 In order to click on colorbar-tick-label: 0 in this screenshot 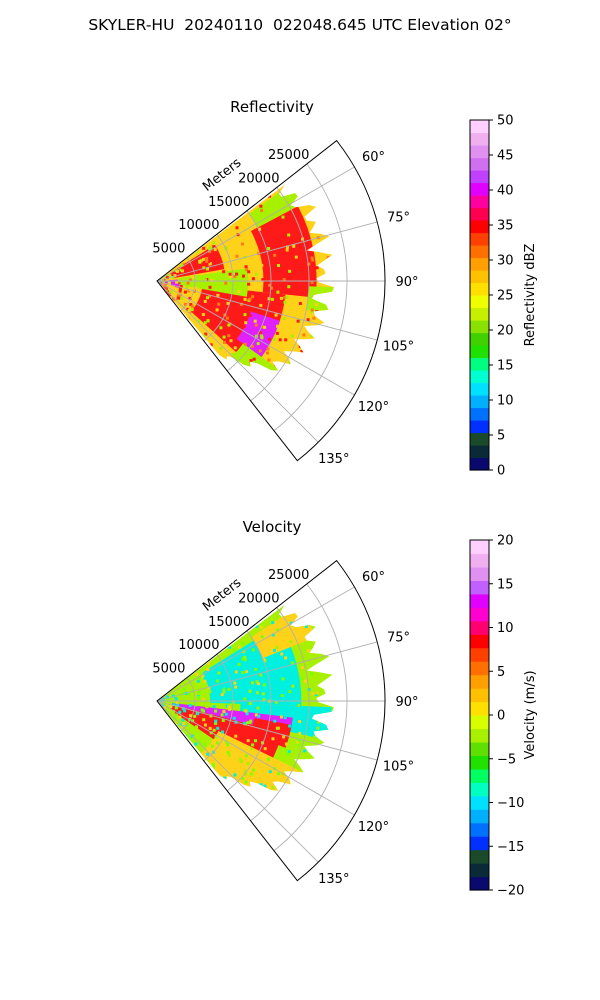, I will do `click(501, 716)`.